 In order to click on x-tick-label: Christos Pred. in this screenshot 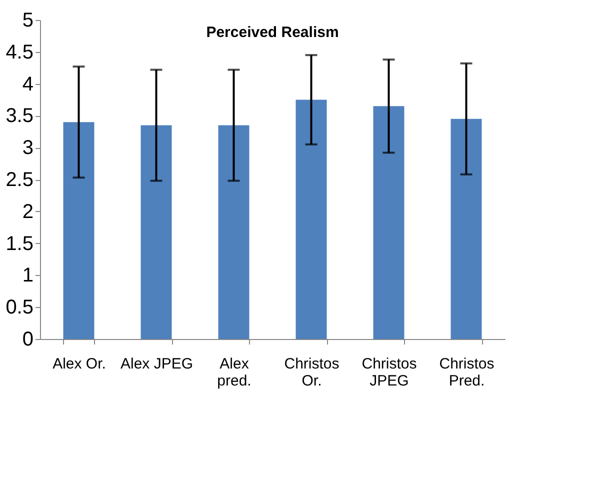, I will do `click(466, 373)`.